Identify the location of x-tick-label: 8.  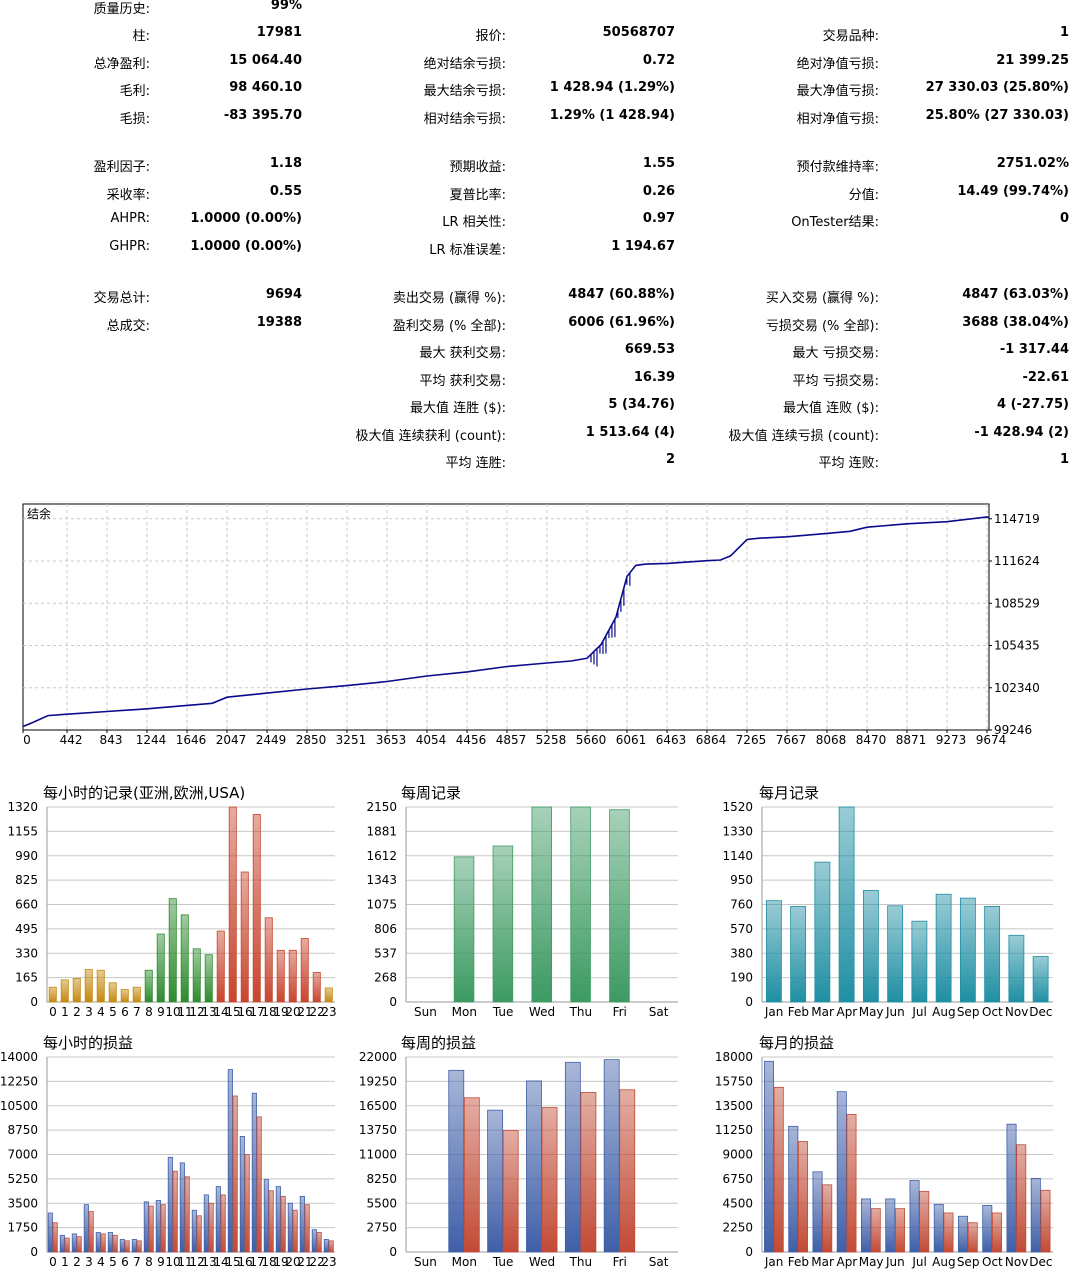
(149, 1262).